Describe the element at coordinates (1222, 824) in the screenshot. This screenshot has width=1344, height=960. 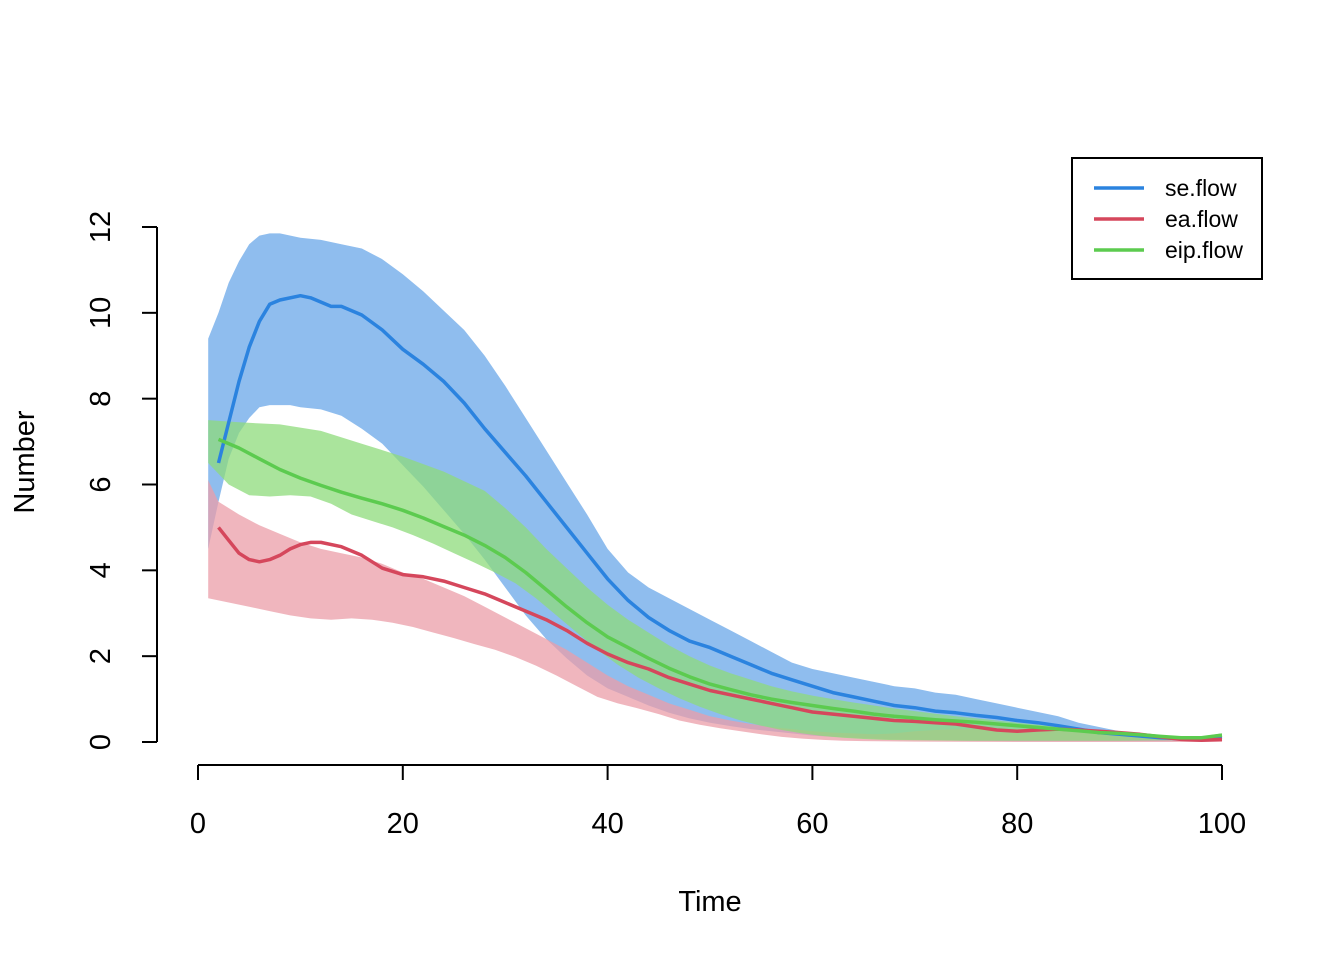
I see `x-tick-label: 100` at that location.